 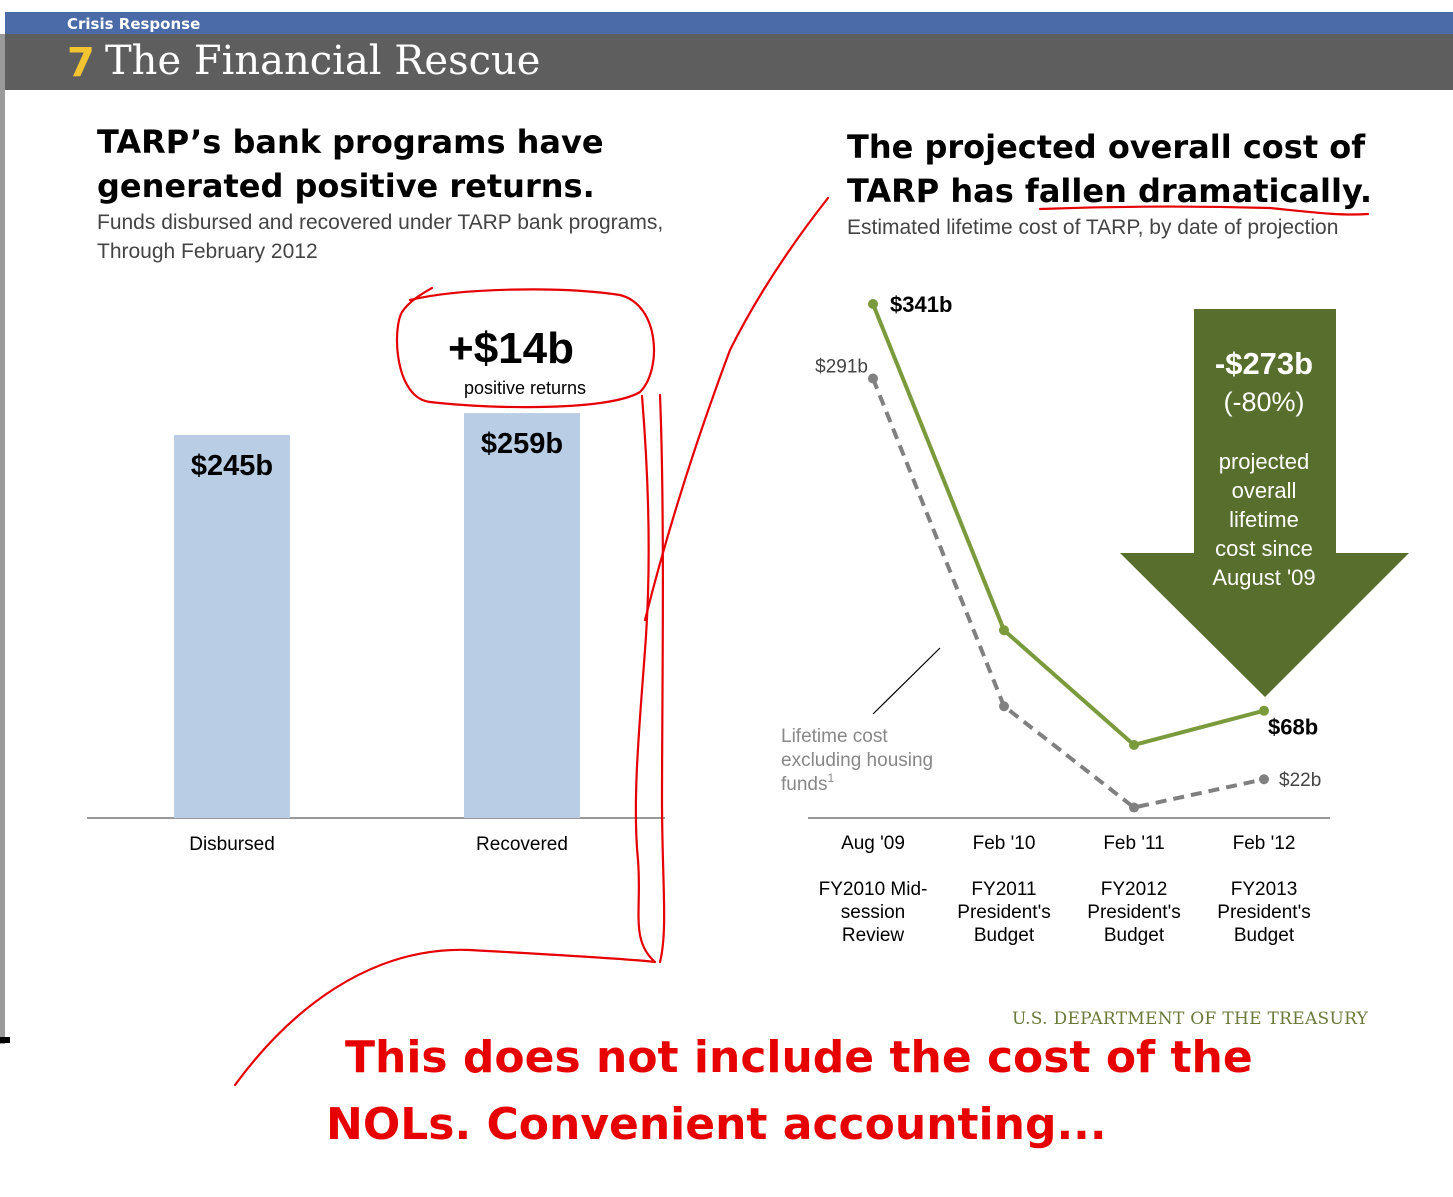 I want to click on circle-around-positive-returns, so click(x=525, y=347).